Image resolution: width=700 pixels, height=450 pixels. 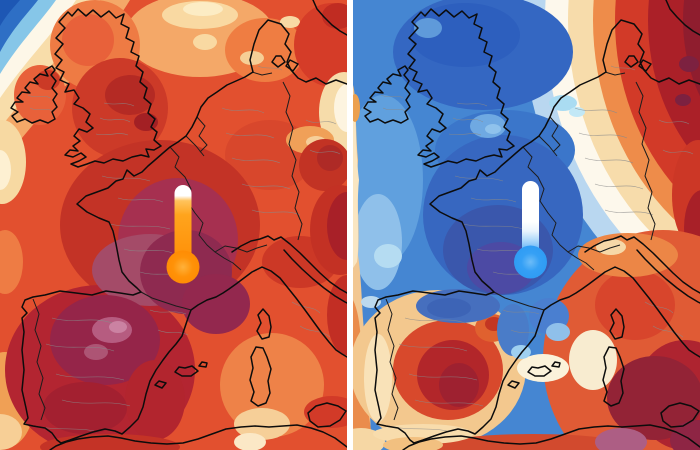 What do you see at coordinates (183, 267) in the screenshot?
I see `thermometer-hot-bulb` at bounding box center [183, 267].